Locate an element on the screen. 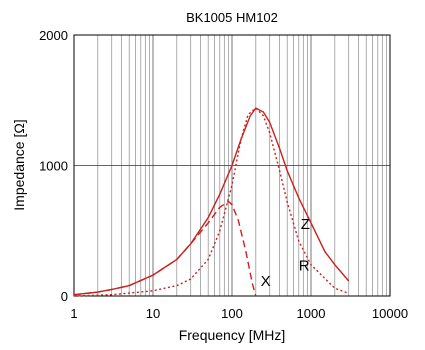  x-tick-label: 10000 is located at coordinates (390, 313).